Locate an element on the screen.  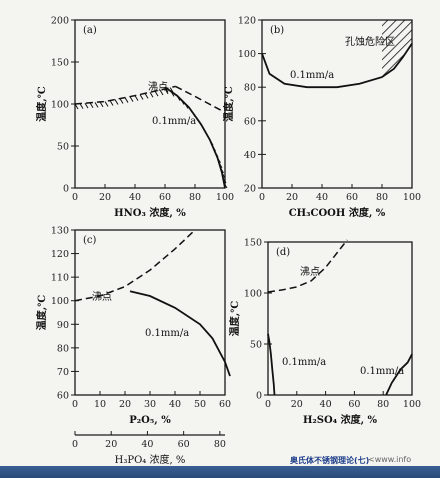
x-tick-label: 50 is located at coordinates (200, 404).